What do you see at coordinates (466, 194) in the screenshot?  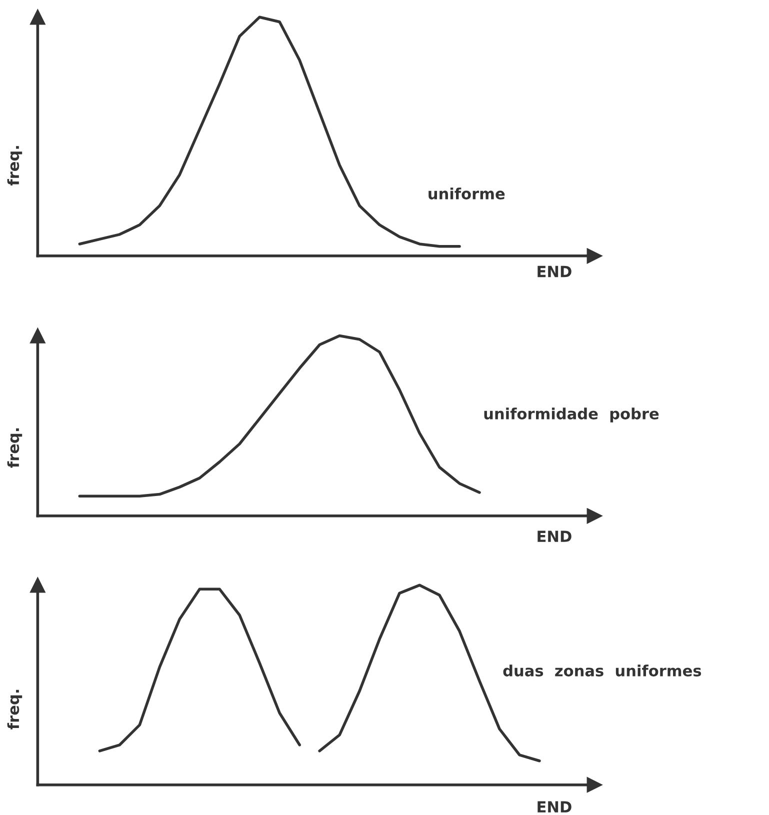 I see `annotation: uniforme` at bounding box center [466, 194].